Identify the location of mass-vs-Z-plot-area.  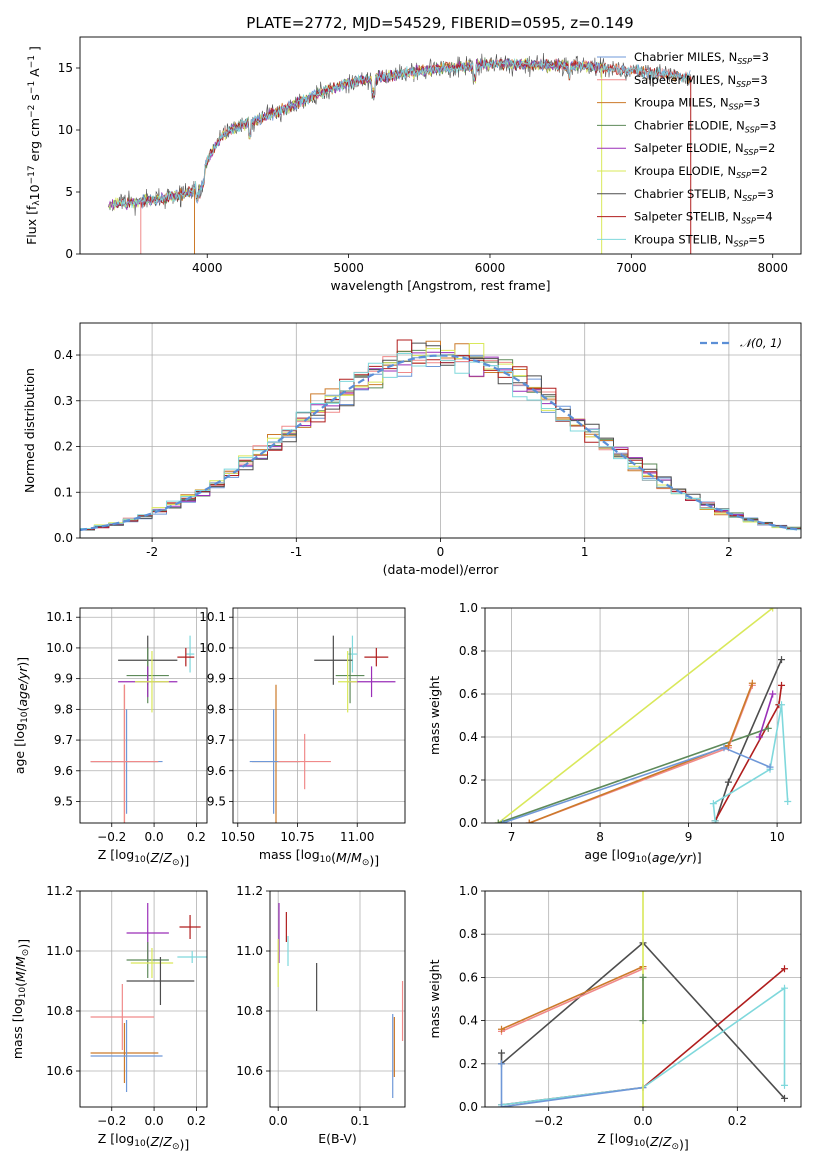
(148, 997).